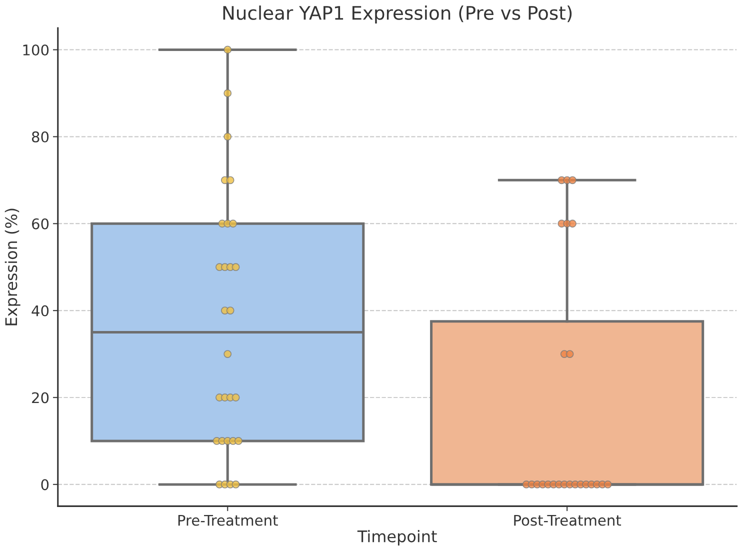 This screenshot has height=549, width=742. What do you see at coordinates (40, 136) in the screenshot?
I see `y-tick-label: 80` at bounding box center [40, 136].